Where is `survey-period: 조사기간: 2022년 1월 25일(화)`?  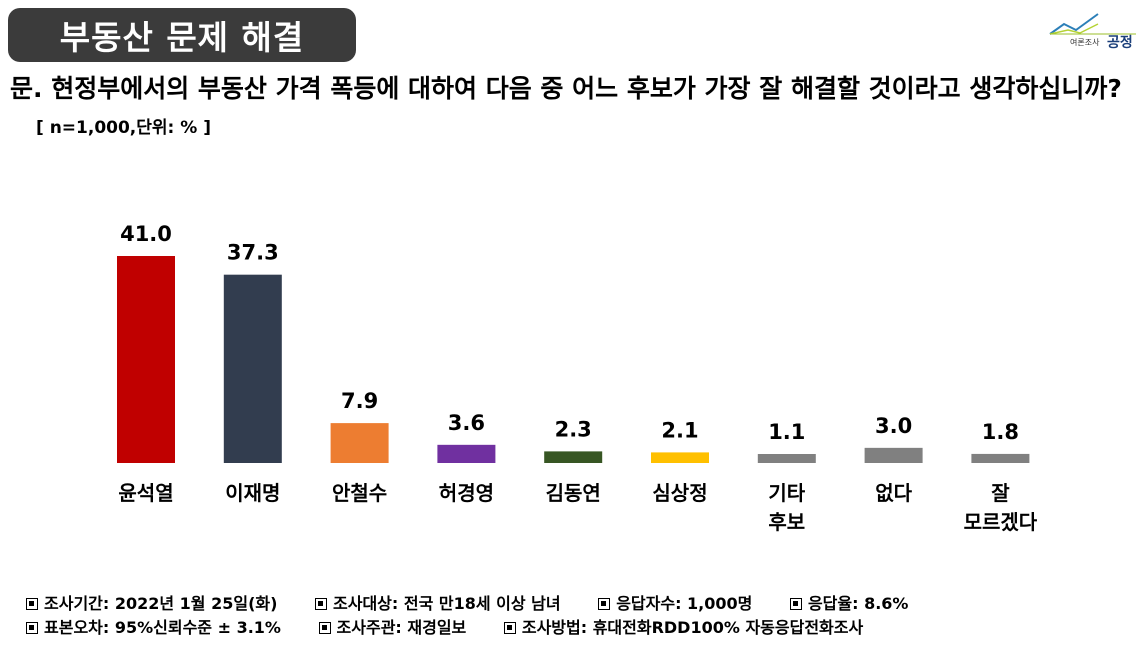
survey-period: 조사기간: 2022년 1월 25일(화) is located at coordinates (151, 604).